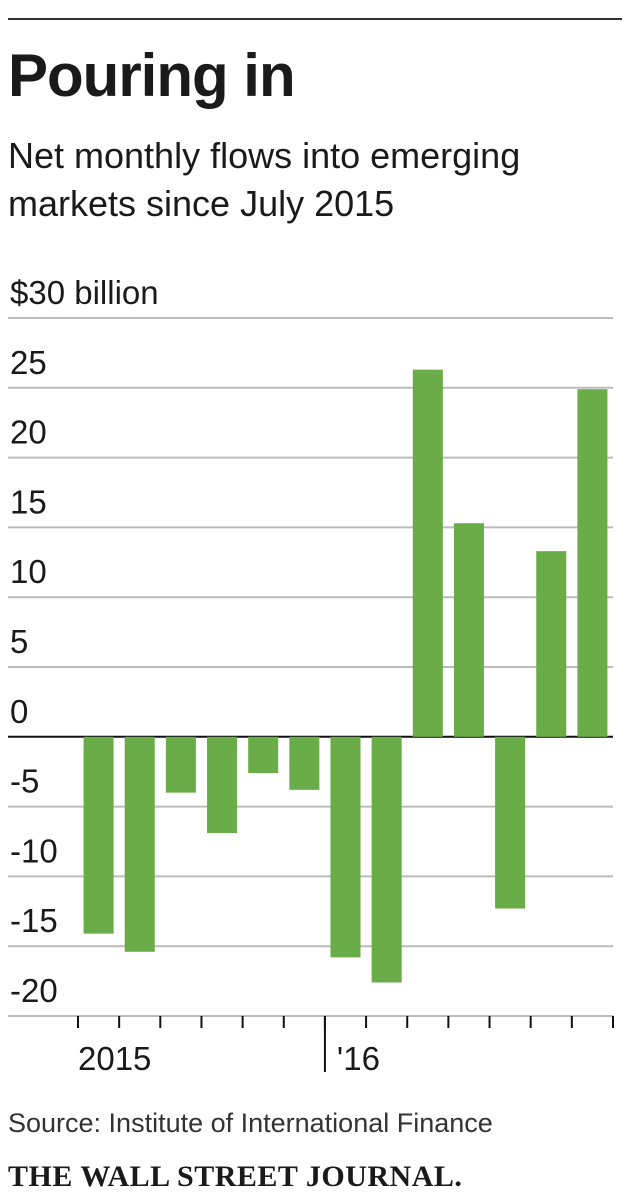 This screenshot has width=630, height=1200. I want to click on chart-title: Pouring in, so click(152, 75).